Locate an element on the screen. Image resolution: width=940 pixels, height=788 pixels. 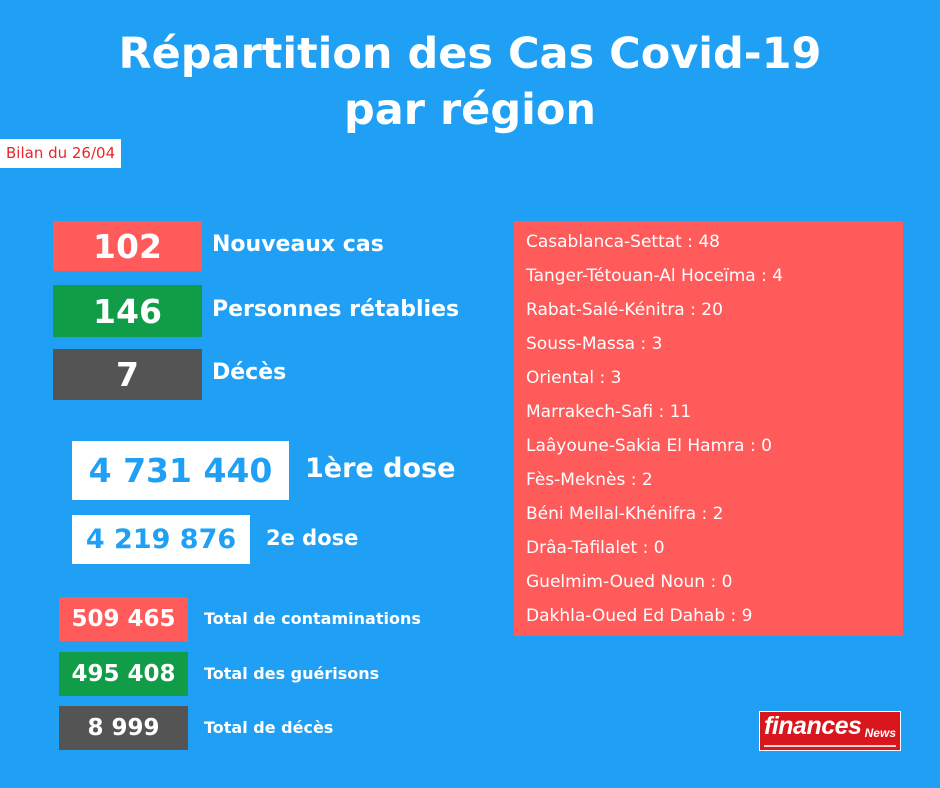
logo-name: finances is located at coordinates (813, 726).